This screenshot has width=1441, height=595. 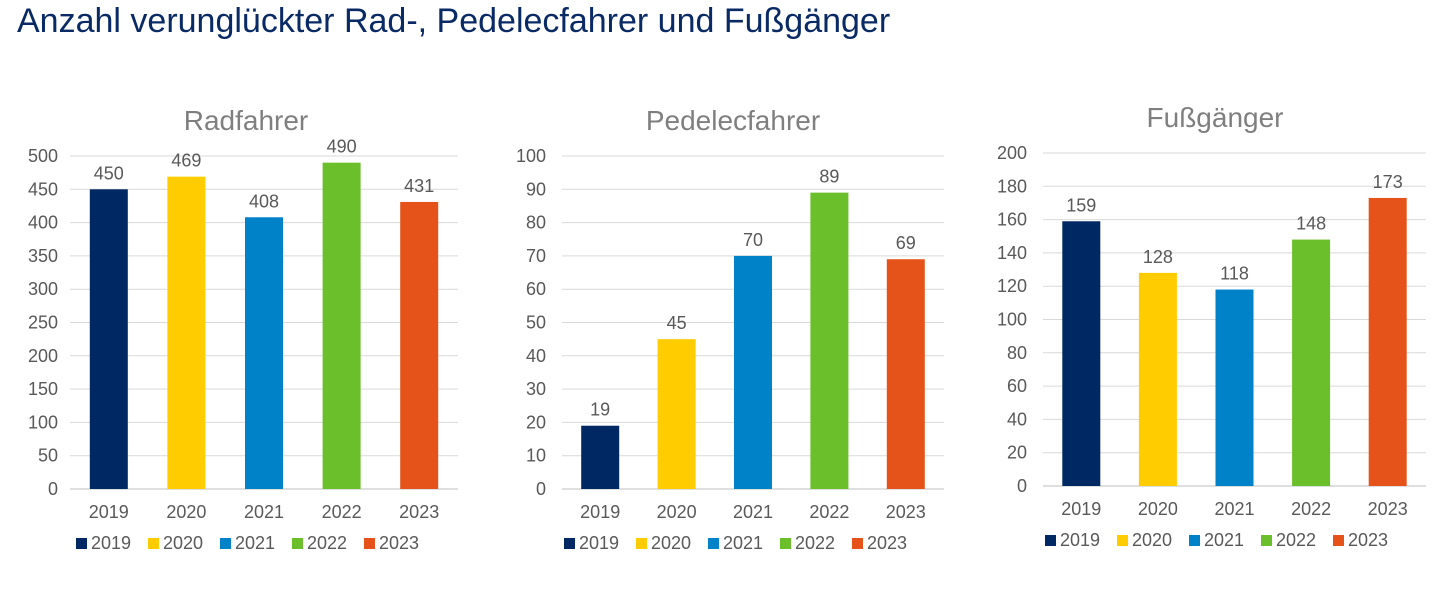 I want to click on data-label: 408, so click(x=264, y=201).